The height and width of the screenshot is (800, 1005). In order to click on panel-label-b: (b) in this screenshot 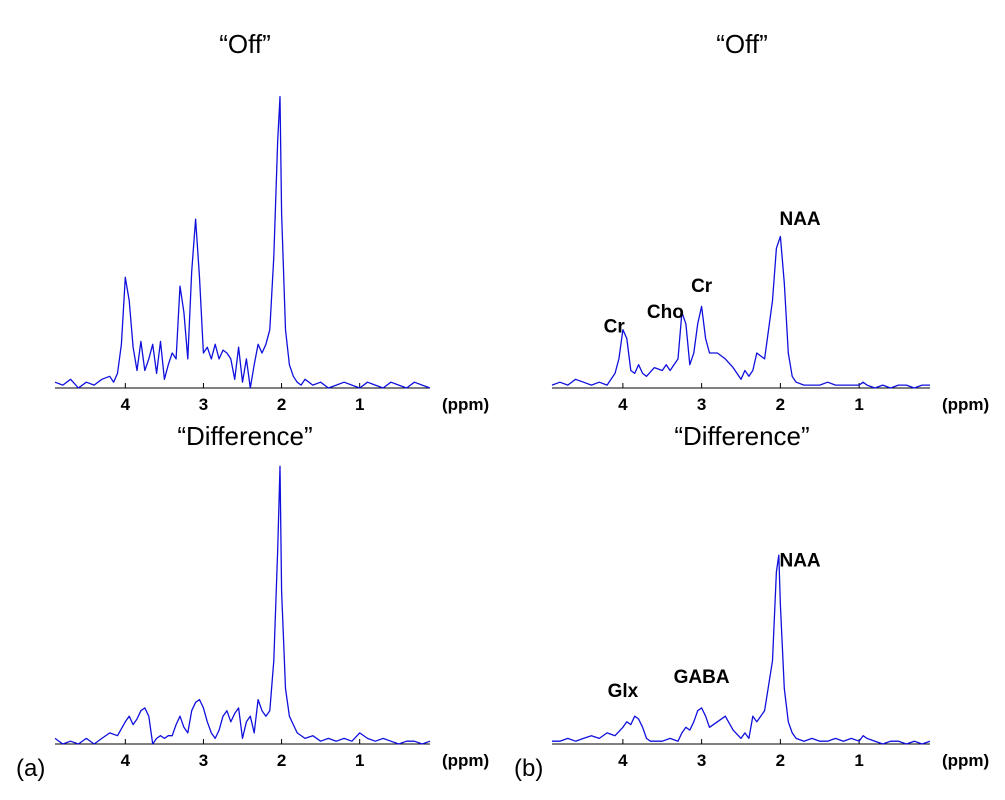, I will do `click(528, 768)`.